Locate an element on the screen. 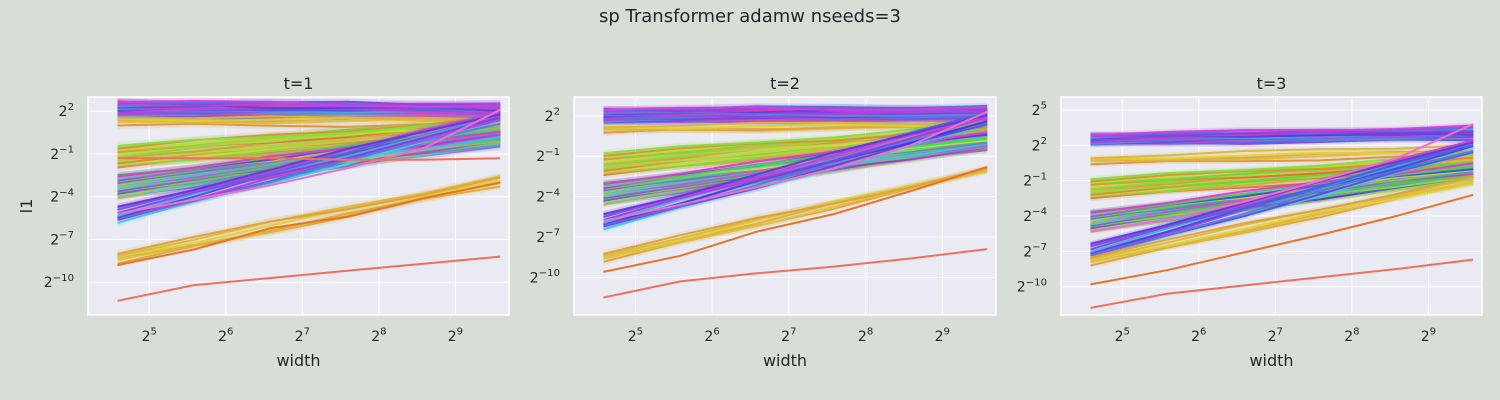 This screenshot has height=400, width=1500. y-axis-label: l1 is located at coordinates (26, 206).